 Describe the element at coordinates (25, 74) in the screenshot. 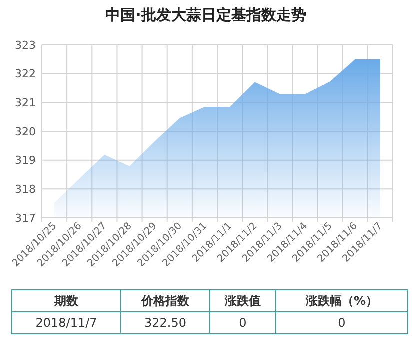

I see `y-tick-label: 322` at that location.